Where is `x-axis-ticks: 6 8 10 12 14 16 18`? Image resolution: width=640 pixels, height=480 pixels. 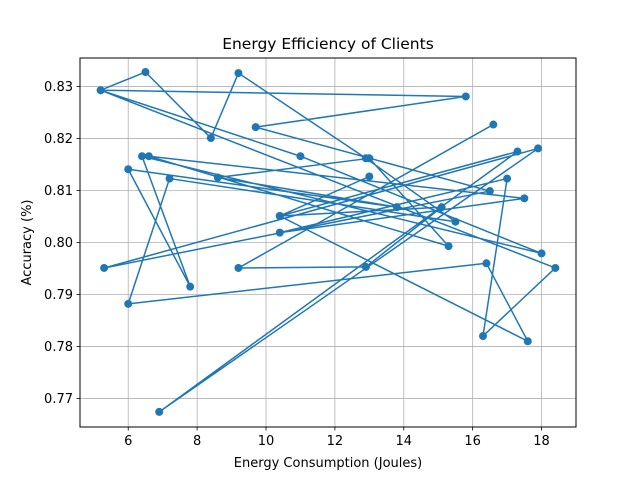 x-axis-ticks: 6 8 10 12 14 16 18 is located at coordinates (337, 438).